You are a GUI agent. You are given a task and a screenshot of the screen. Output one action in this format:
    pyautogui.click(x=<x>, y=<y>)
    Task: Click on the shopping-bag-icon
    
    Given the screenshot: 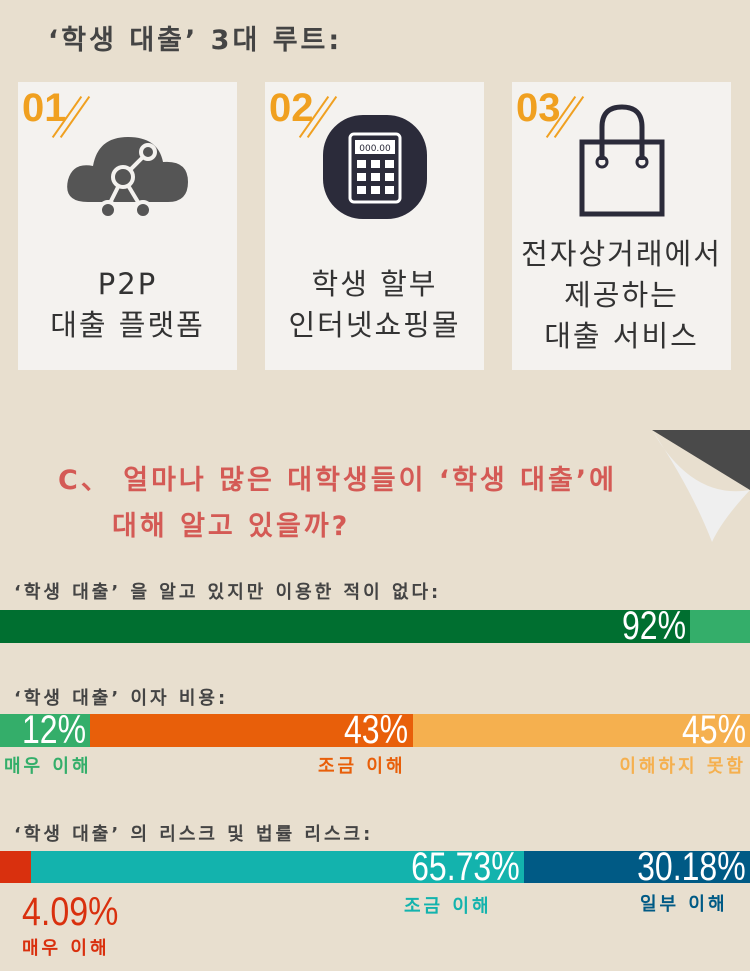 What is the action you would take?
    pyautogui.click(x=621, y=160)
    